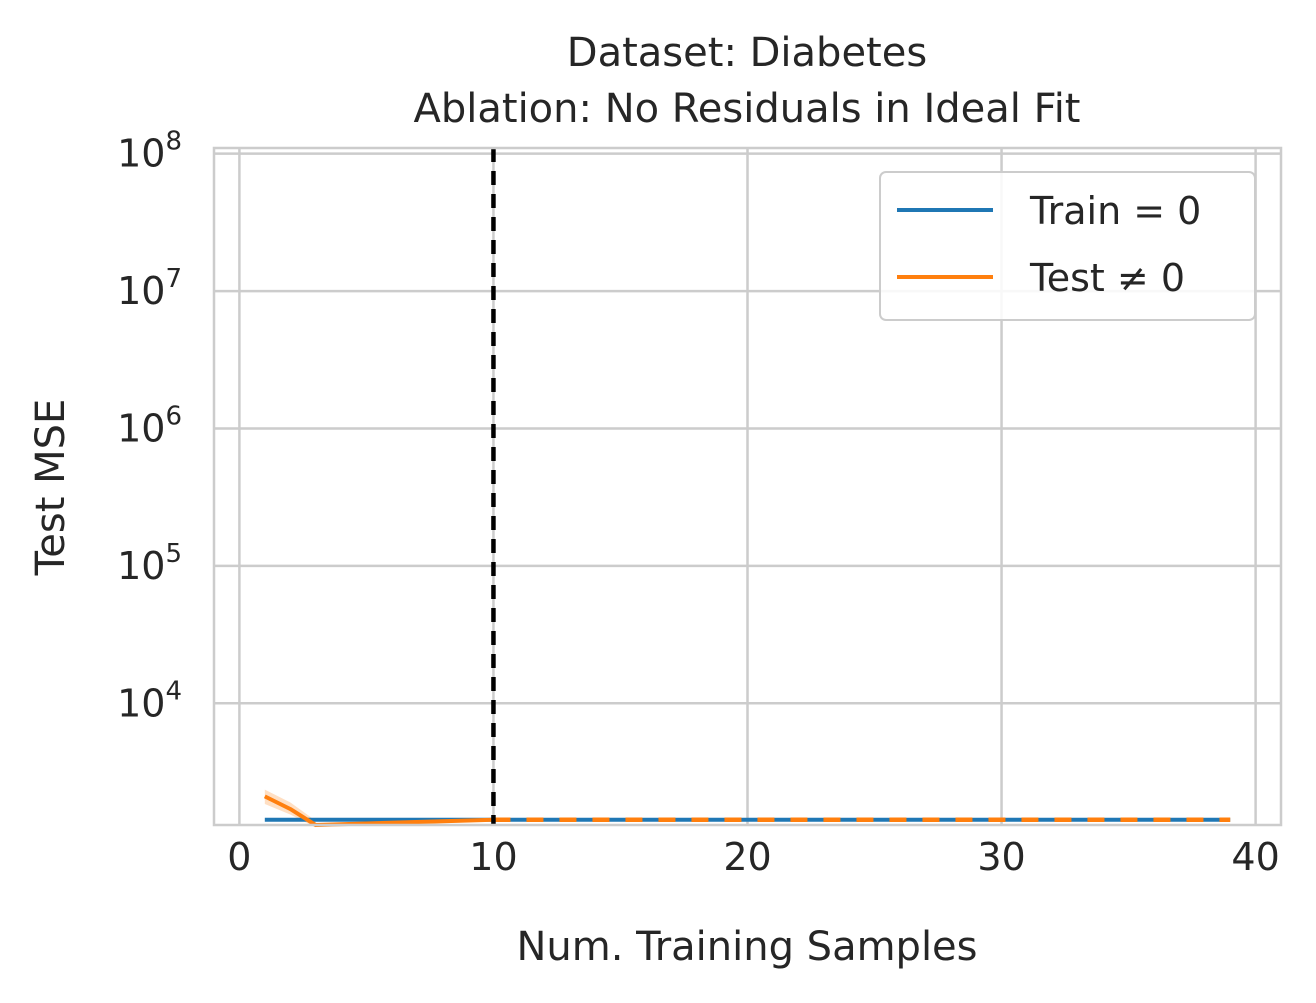 This screenshot has width=1316, height=1003. I want to click on x-tick-label-10: 10, so click(493, 857).